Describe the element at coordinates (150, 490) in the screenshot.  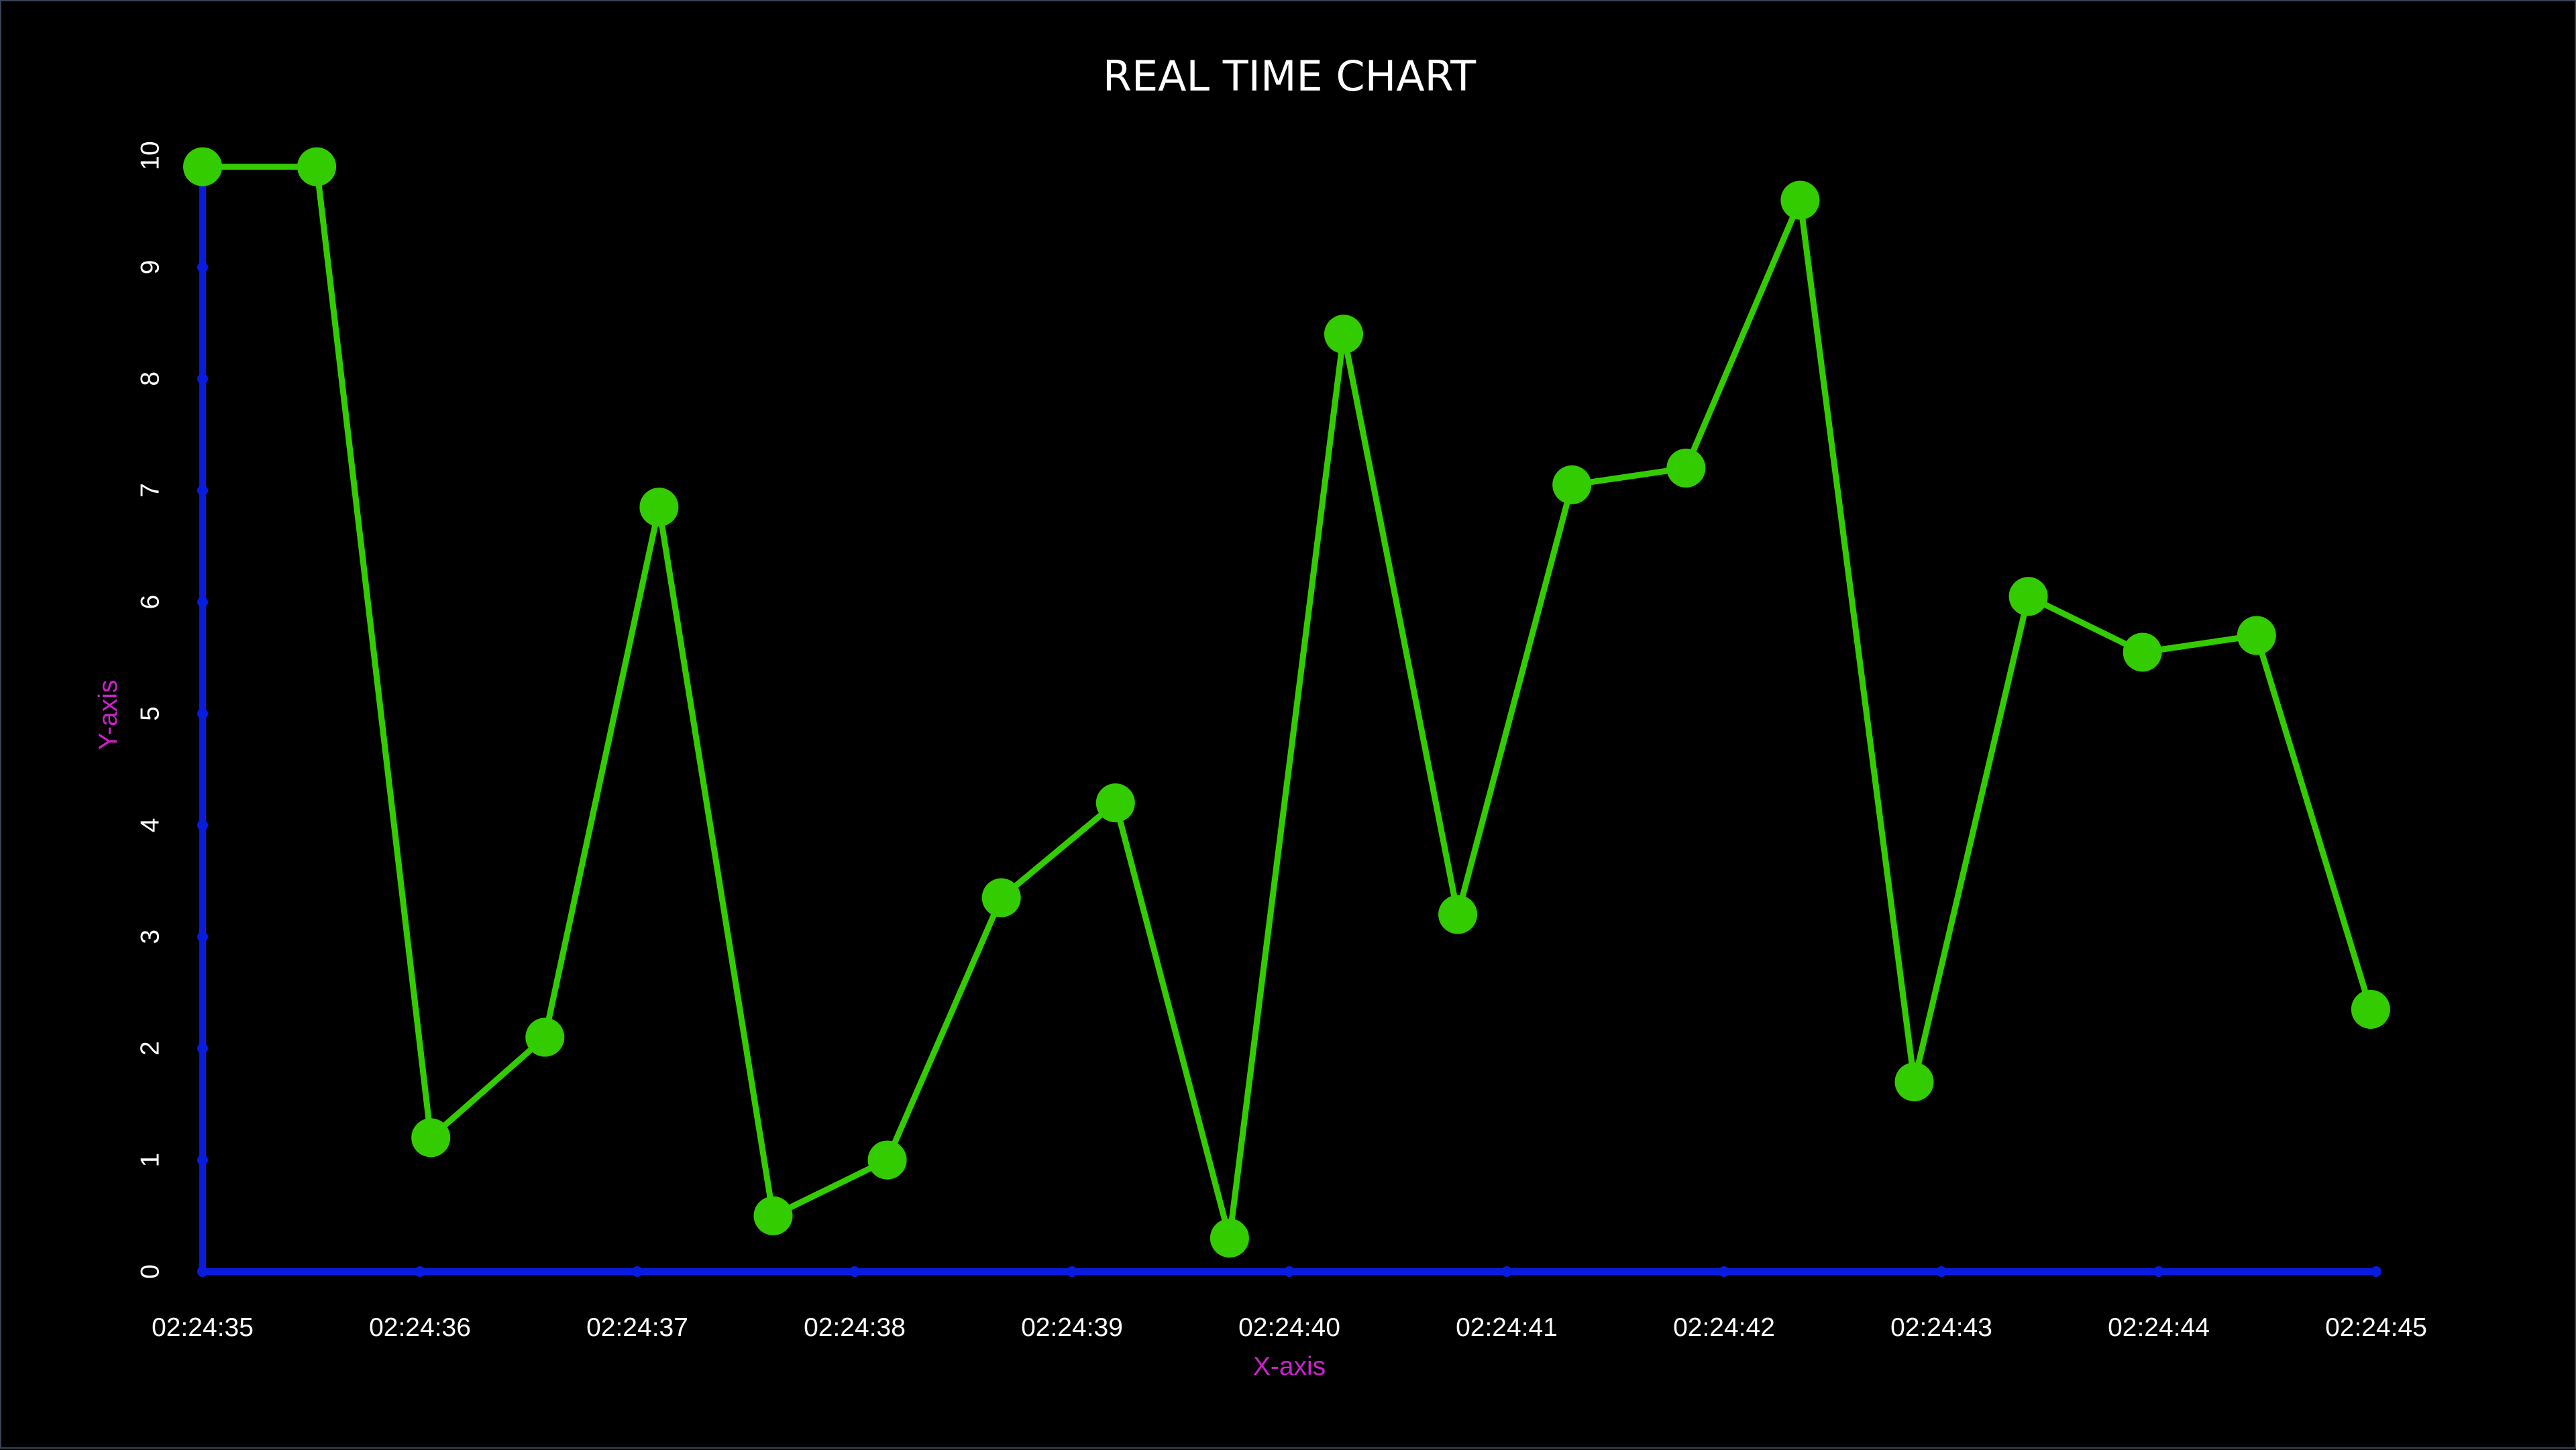
I see `y-tick-label-7: 7` at that location.